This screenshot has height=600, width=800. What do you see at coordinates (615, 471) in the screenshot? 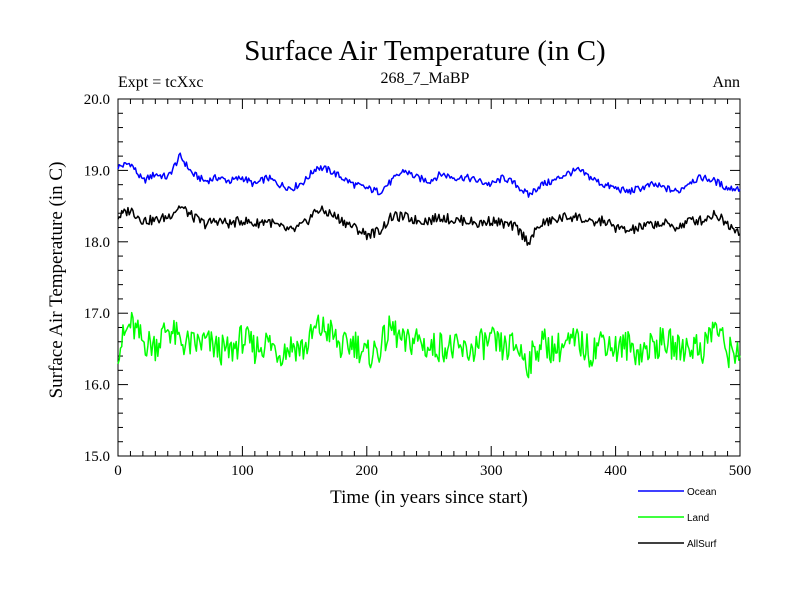
I see `x-tick-label: 400` at bounding box center [615, 471].